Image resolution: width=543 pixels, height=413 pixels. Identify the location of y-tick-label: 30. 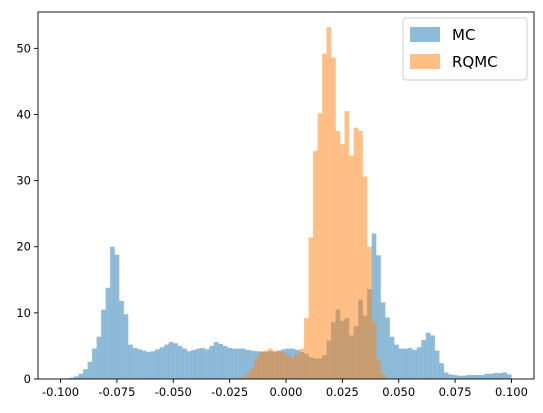
(23, 181).